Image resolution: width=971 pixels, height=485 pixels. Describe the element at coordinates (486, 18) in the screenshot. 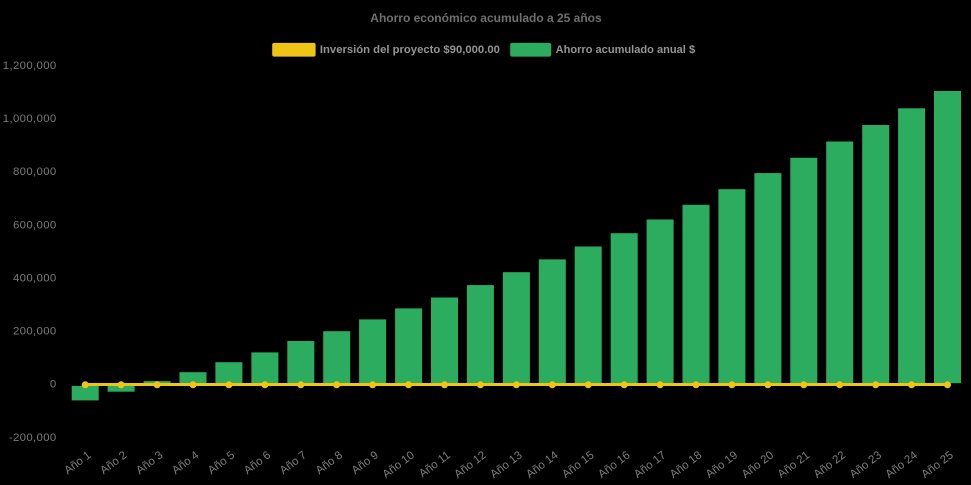

I see `svg-text:Ahorro económico acumulado a 2: Ahorro económico acumulado a 25 años` at that location.